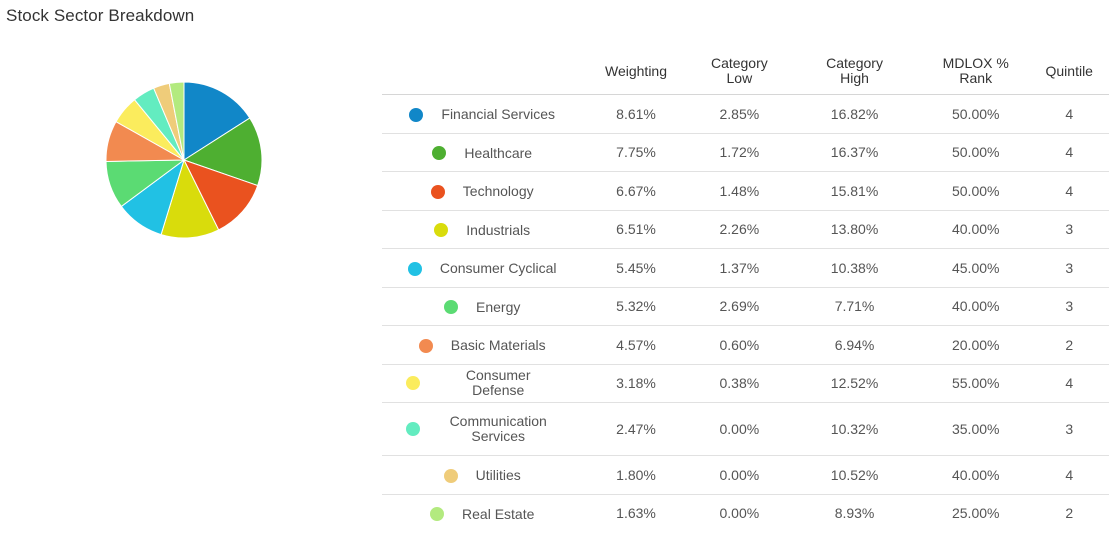 The width and height of the screenshot is (1109, 534). I want to click on pie-slice-real-estate, so click(176, 121).